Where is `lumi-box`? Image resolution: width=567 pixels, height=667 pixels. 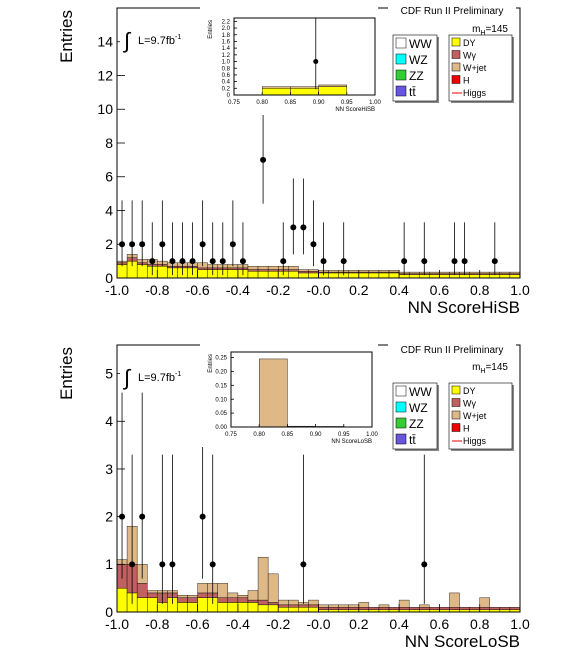
lumi-box is located at coordinates (157, 374).